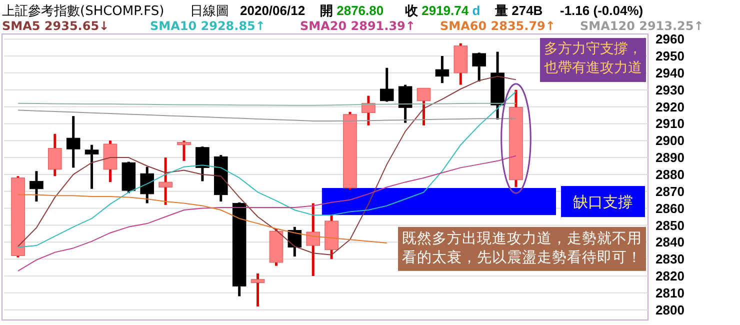 The width and height of the screenshot is (740, 325). Describe the element at coordinates (670, 140) in the screenshot. I see `y-tick-label: 2900` at that location.